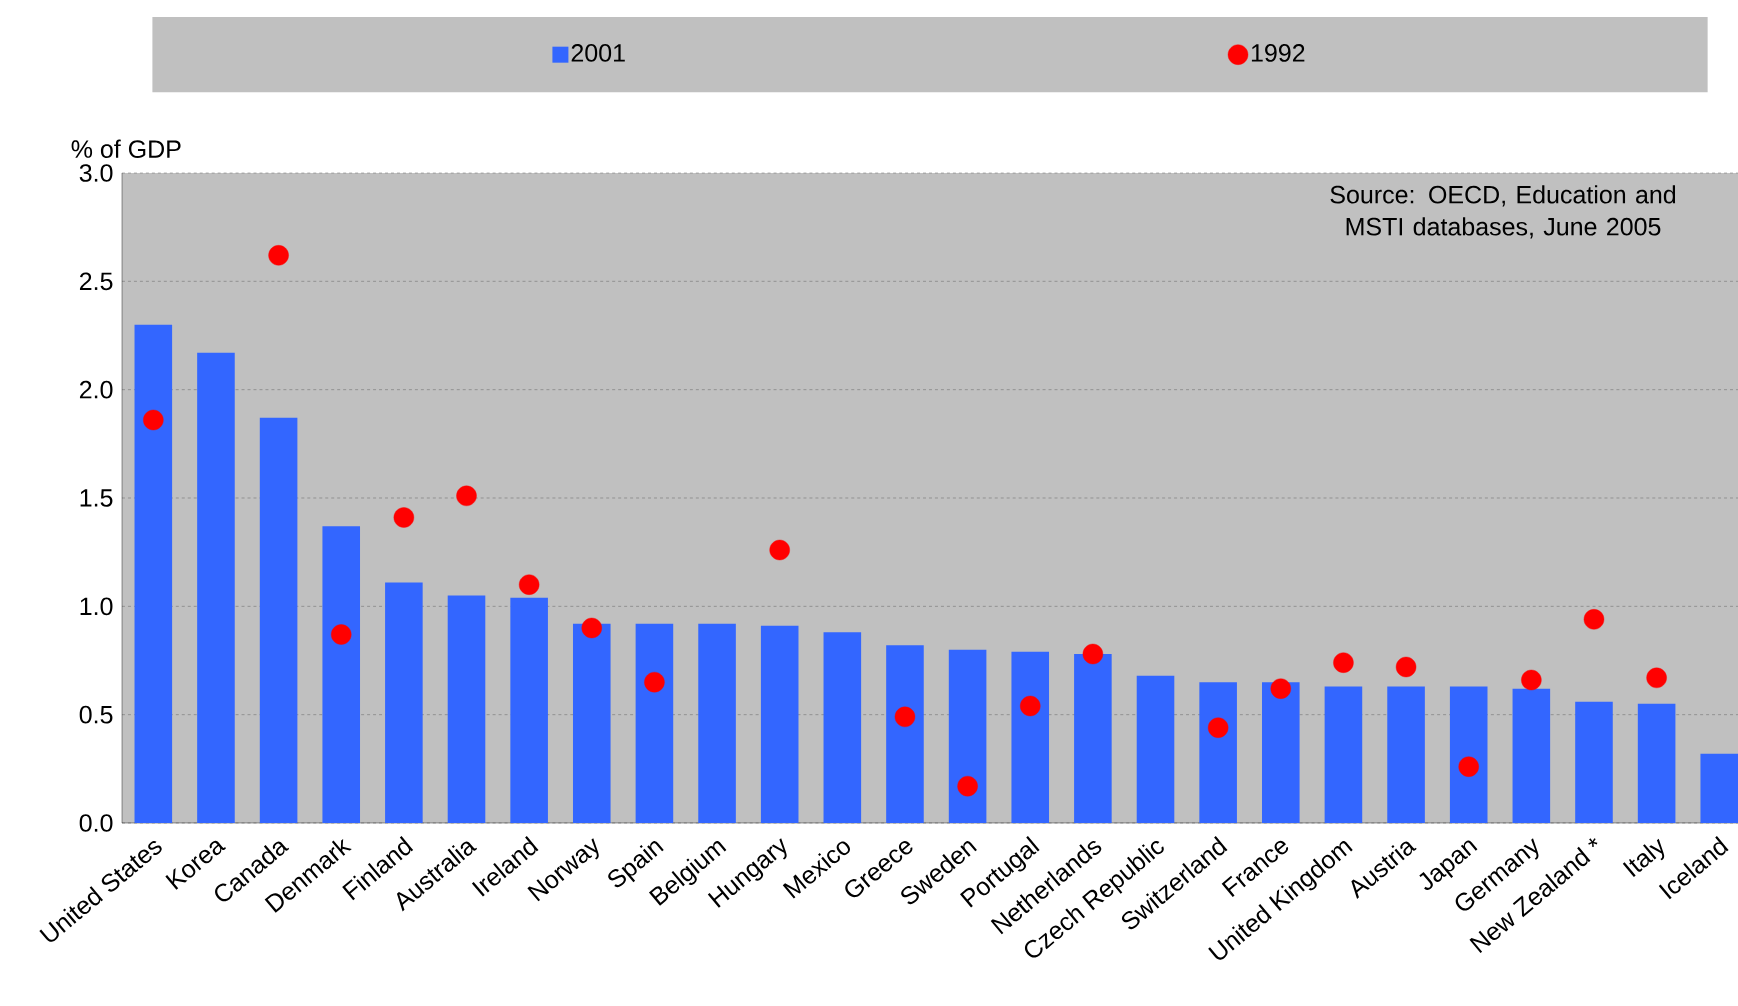 The width and height of the screenshot is (1738, 1006). What do you see at coordinates (1503, 212) in the screenshot?
I see `annotation: Source: OECD, Education and MSTI databases, June 2005` at bounding box center [1503, 212].